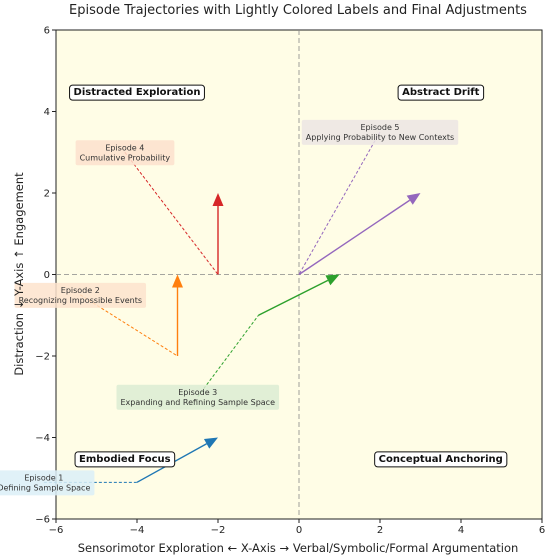 This screenshot has width=550, height=557. What do you see at coordinates (125, 157) in the screenshot?
I see `episode-label-line: Cumulative Probability` at bounding box center [125, 157].